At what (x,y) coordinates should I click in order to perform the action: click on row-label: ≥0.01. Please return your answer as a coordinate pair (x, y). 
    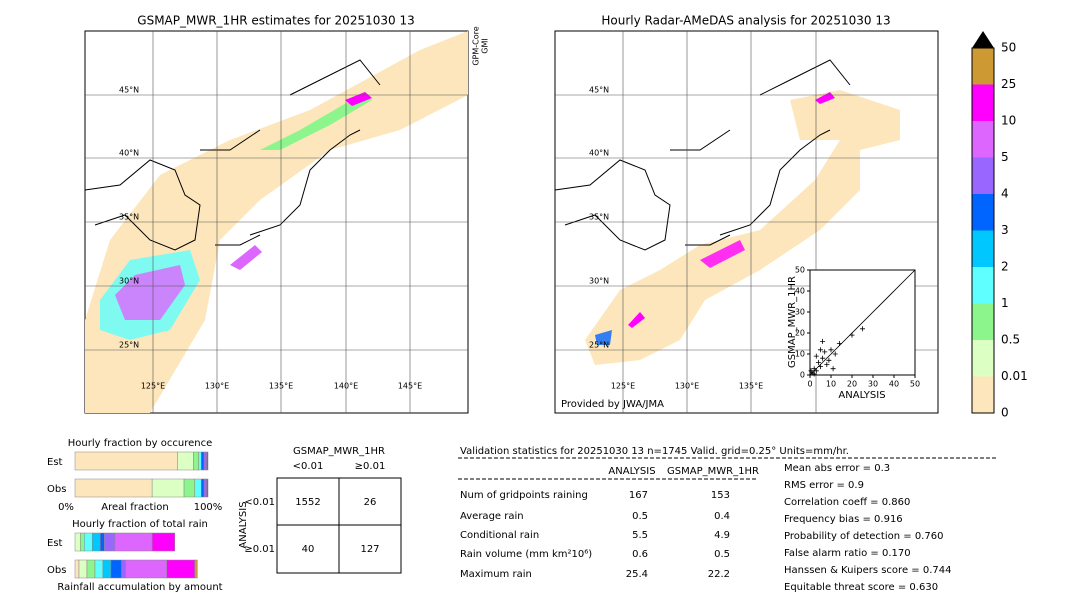
    Looking at the image, I should click on (259, 549).